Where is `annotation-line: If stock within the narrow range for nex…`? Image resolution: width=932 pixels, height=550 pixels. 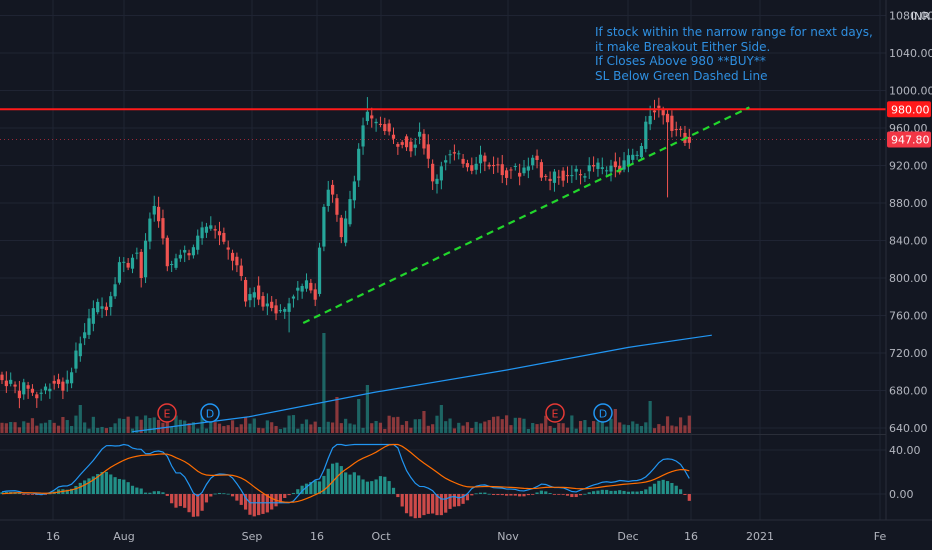 annotation-line: If stock within the narrow range for nex… is located at coordinates (734, 32).